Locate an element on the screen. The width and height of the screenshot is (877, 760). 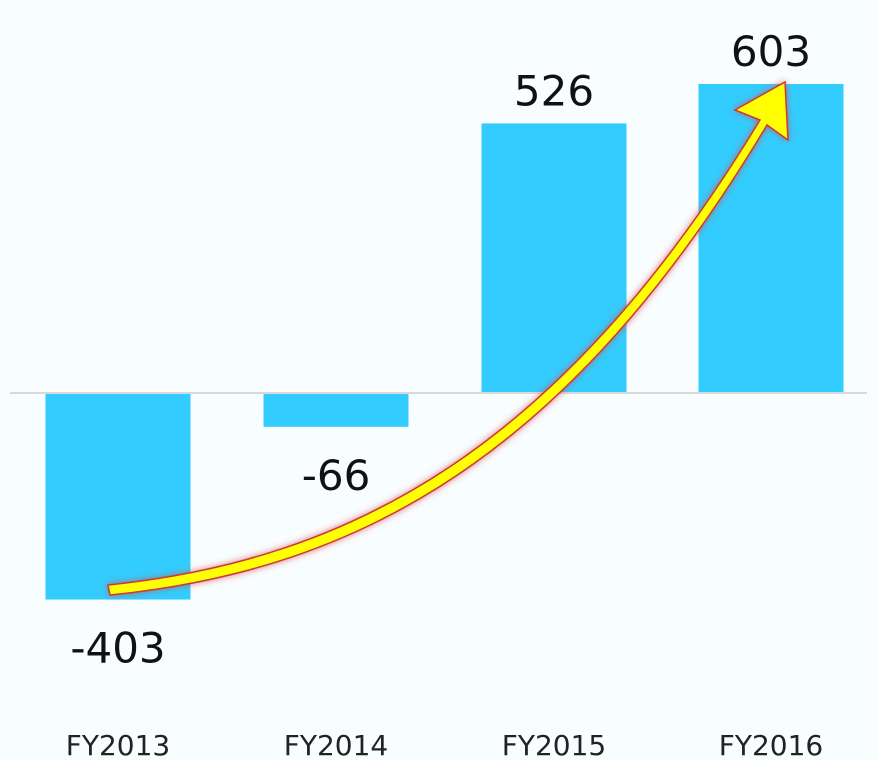
category-label-fy2014: FY2014 is located at coordinates (336, 744).